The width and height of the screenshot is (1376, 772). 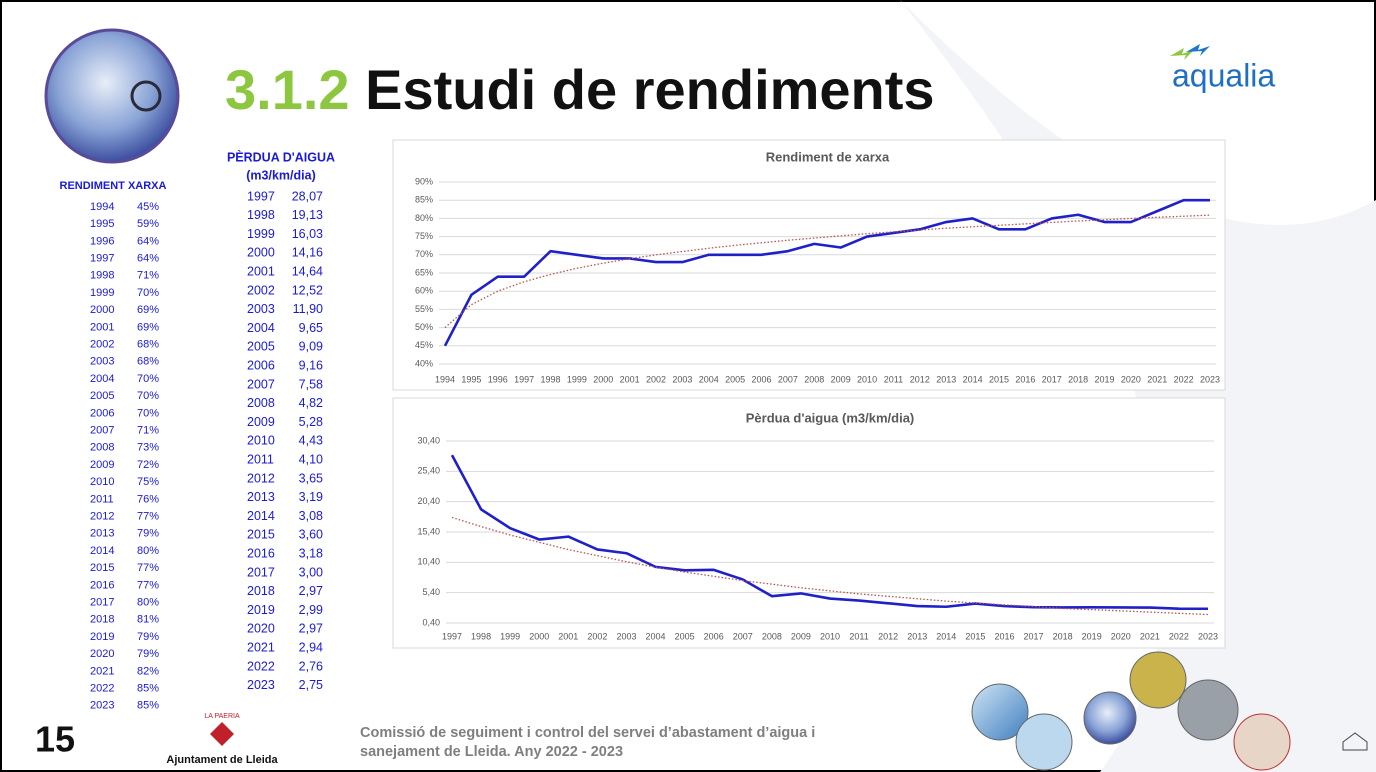 I want to click on x-tick-label: 2021, so click(x=1157, y=379).